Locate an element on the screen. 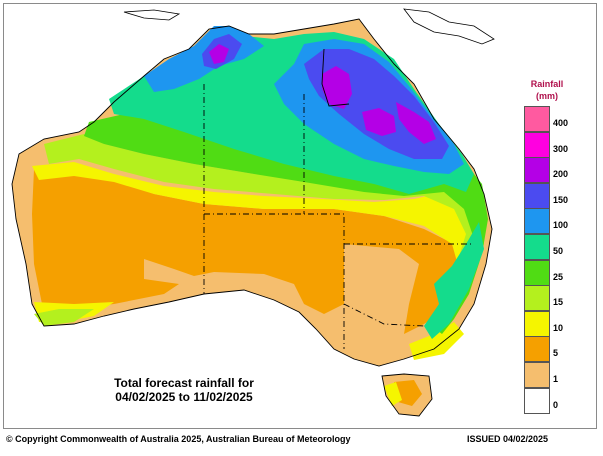 This screenshot has width=603, height=456. zone-200mm-b is located at coordinates (379, 122).